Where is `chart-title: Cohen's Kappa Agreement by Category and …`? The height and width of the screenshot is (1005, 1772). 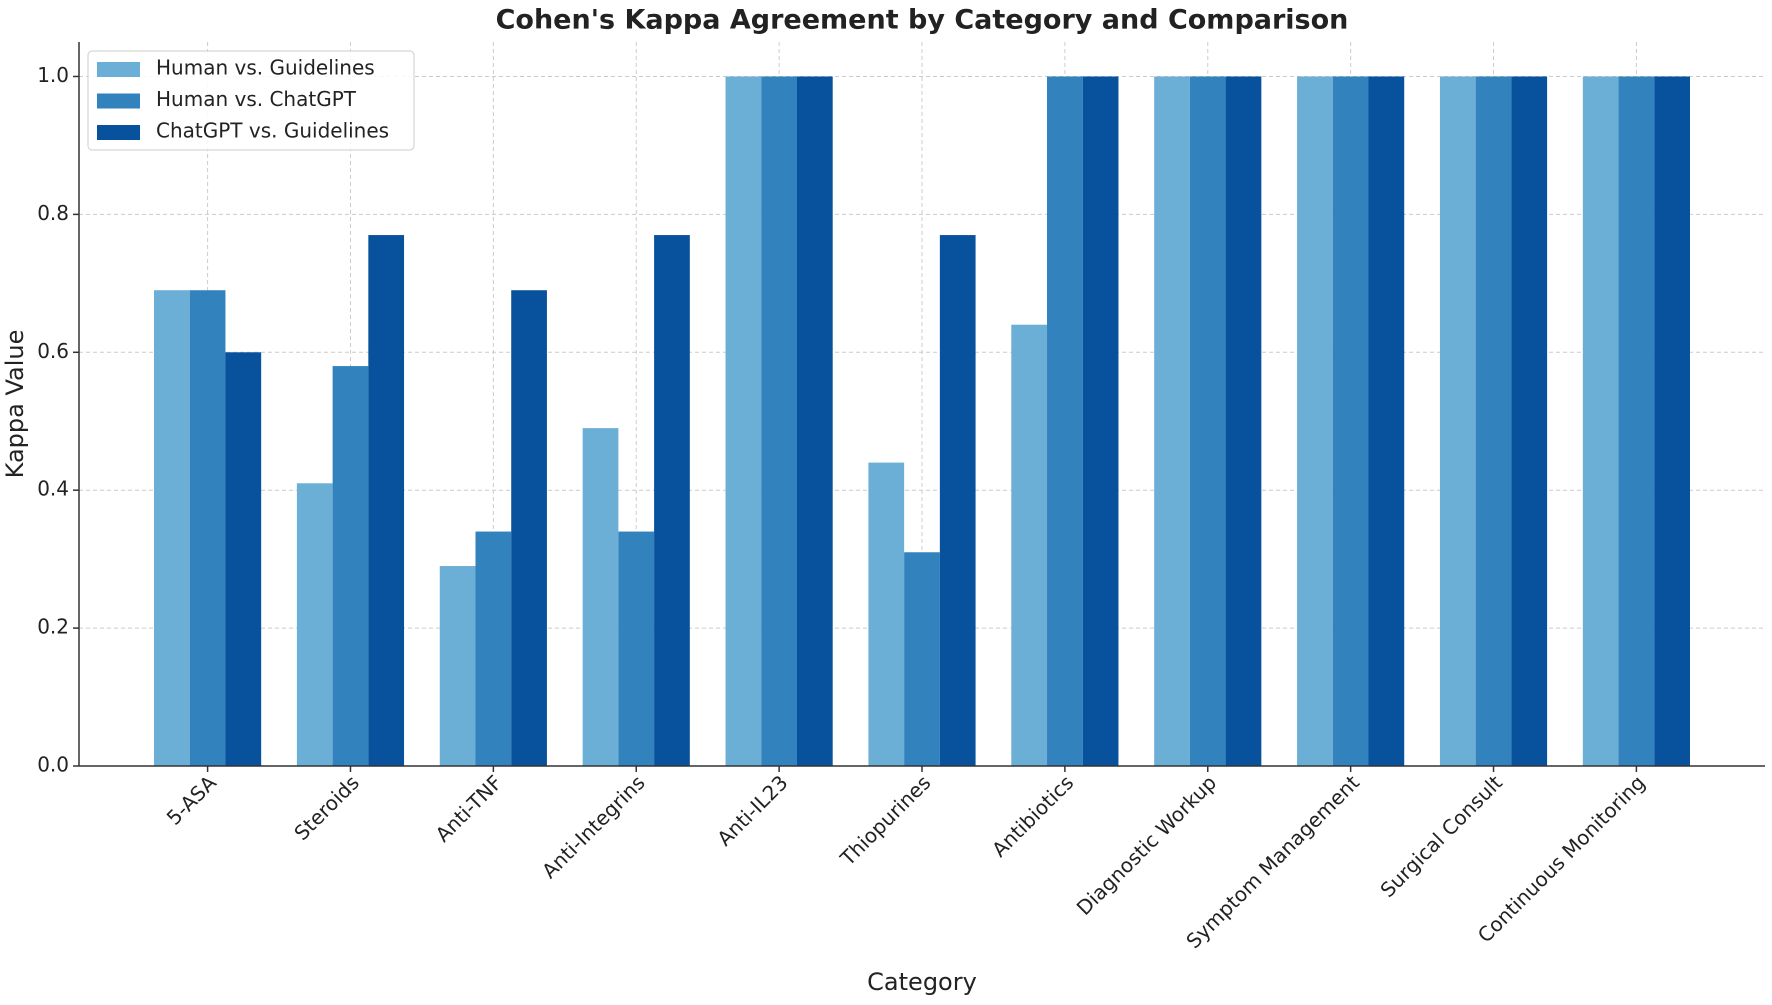
chart-title: Cohen's Kappa Agreement by Category and … is located at coordinates (922, 20).